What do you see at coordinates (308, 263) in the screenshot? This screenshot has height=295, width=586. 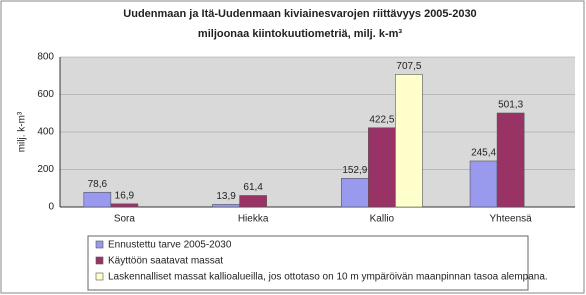 I see `legend` at bounding box center [308, 263].